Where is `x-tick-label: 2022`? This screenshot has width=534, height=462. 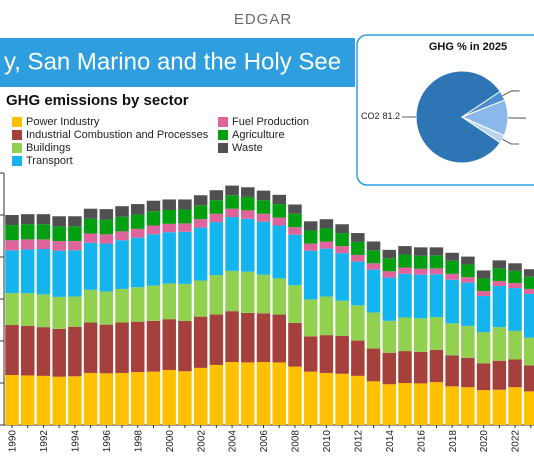 x-tick-label: 2022 is located at coordinates (516, 441).